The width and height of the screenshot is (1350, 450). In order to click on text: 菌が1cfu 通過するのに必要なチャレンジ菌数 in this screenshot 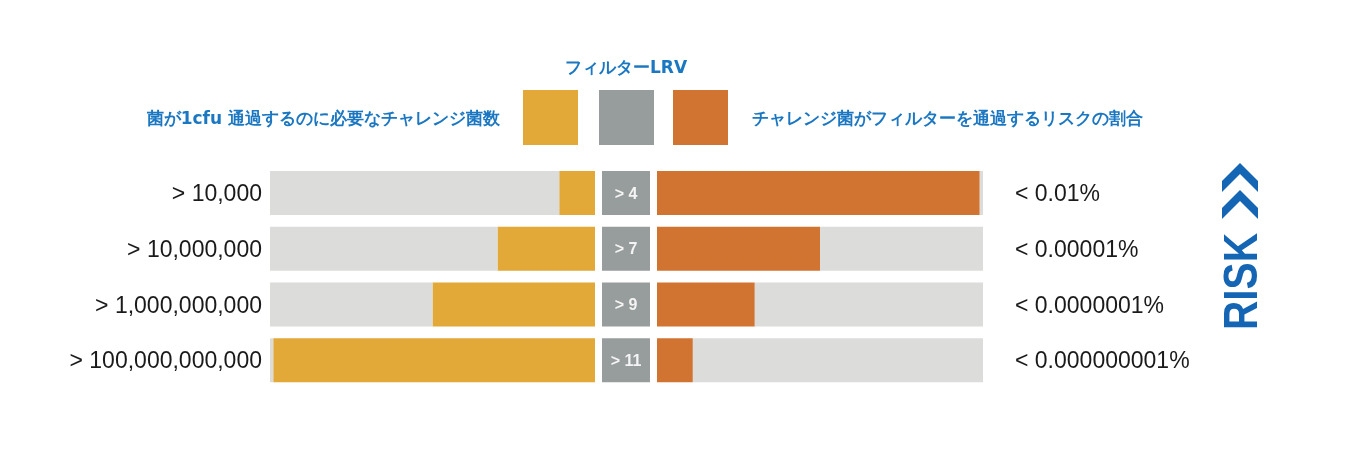, I will do `click(323, 117)`.